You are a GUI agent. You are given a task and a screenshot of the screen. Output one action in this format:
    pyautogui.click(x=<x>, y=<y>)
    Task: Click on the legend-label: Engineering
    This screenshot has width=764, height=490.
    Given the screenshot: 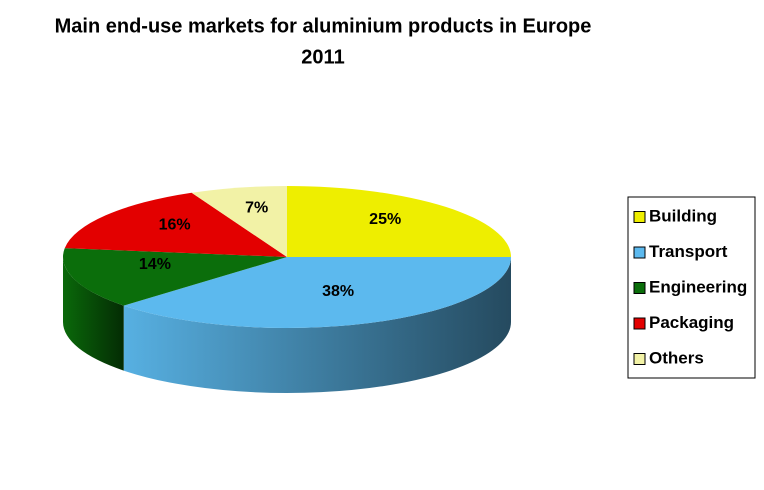 What is the action you would take?
    pyautogui.click(x=698, y=286)
    